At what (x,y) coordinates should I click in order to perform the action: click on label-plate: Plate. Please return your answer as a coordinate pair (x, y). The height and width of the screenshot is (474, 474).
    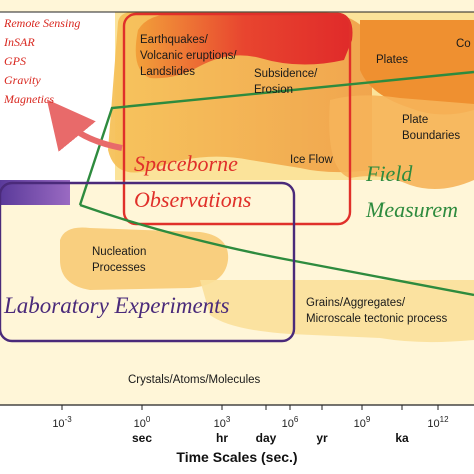
    Looking at the image, I should click on (415, 120).